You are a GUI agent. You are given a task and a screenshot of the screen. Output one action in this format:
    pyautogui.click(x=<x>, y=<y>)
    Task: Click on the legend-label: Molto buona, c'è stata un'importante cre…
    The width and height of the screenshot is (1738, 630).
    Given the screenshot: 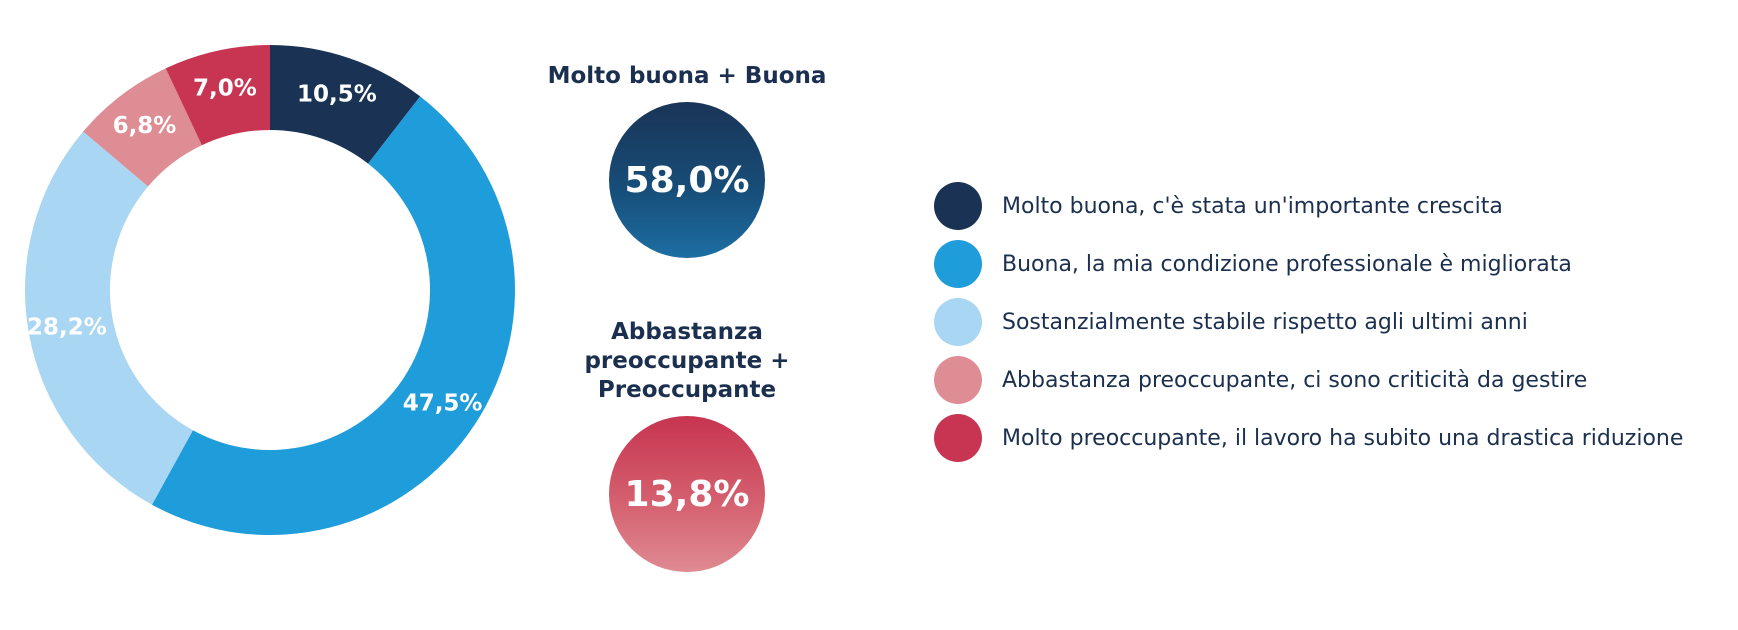 What is the action you would take?
    pyautogui.click(x=1252, y=206)
    